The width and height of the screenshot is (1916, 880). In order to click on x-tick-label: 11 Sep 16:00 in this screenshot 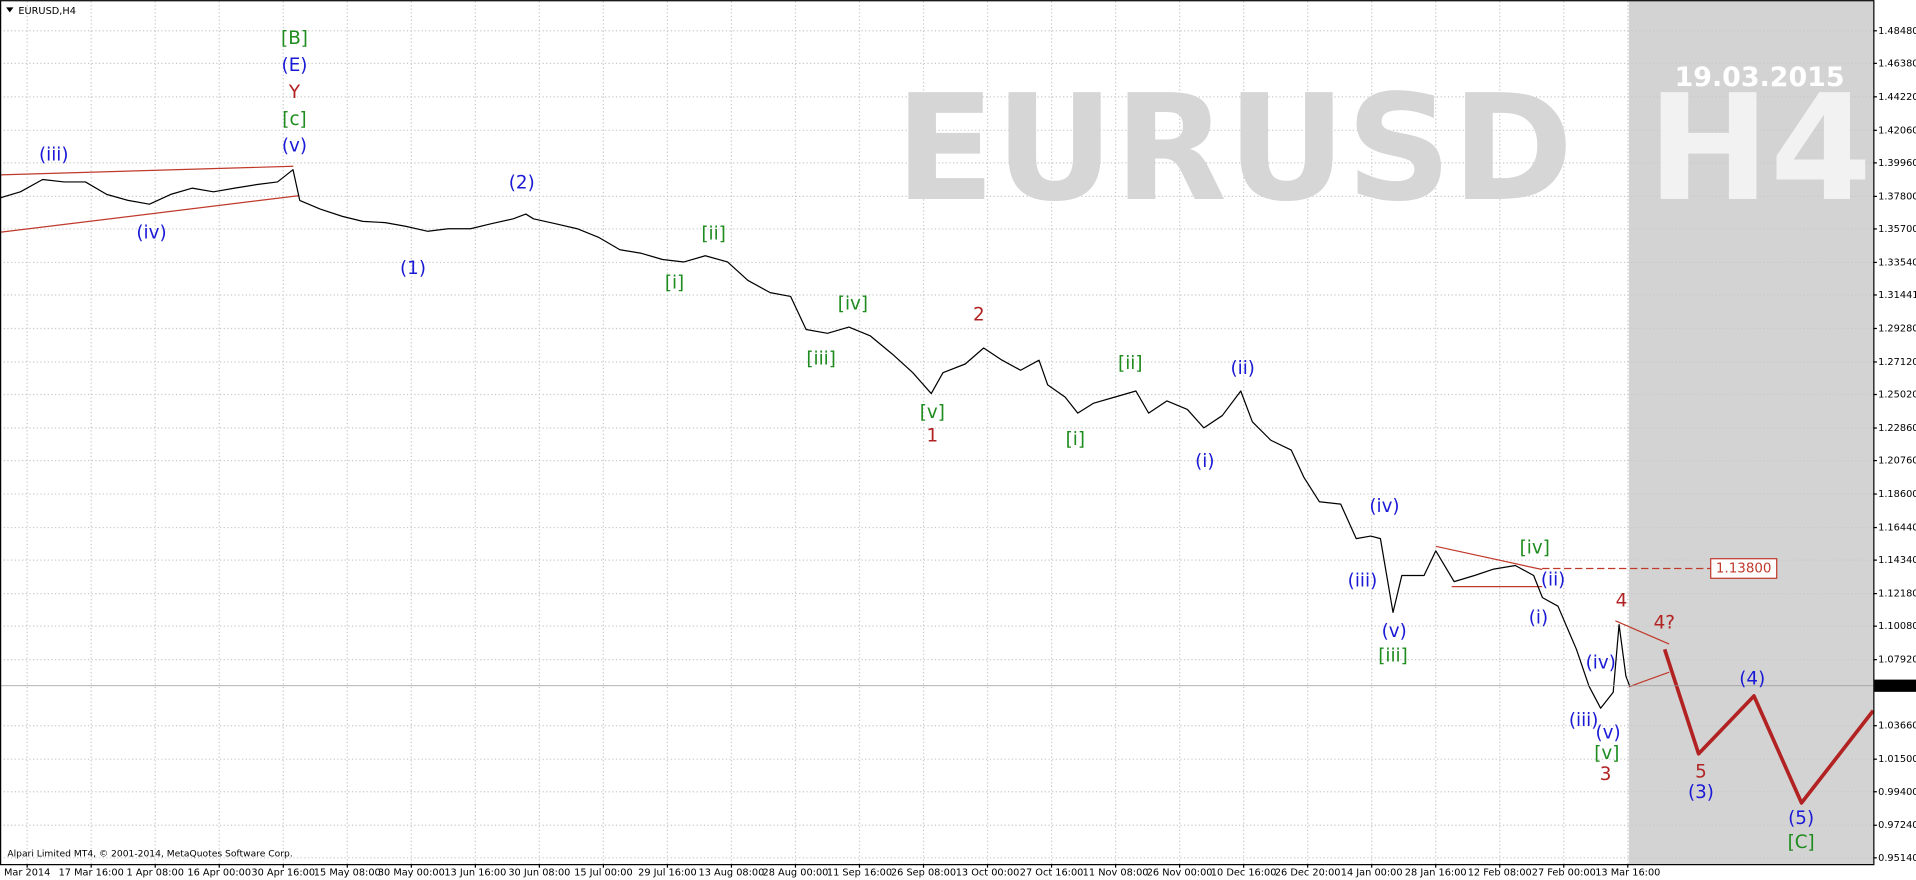, I will do `click(859, 873)`.